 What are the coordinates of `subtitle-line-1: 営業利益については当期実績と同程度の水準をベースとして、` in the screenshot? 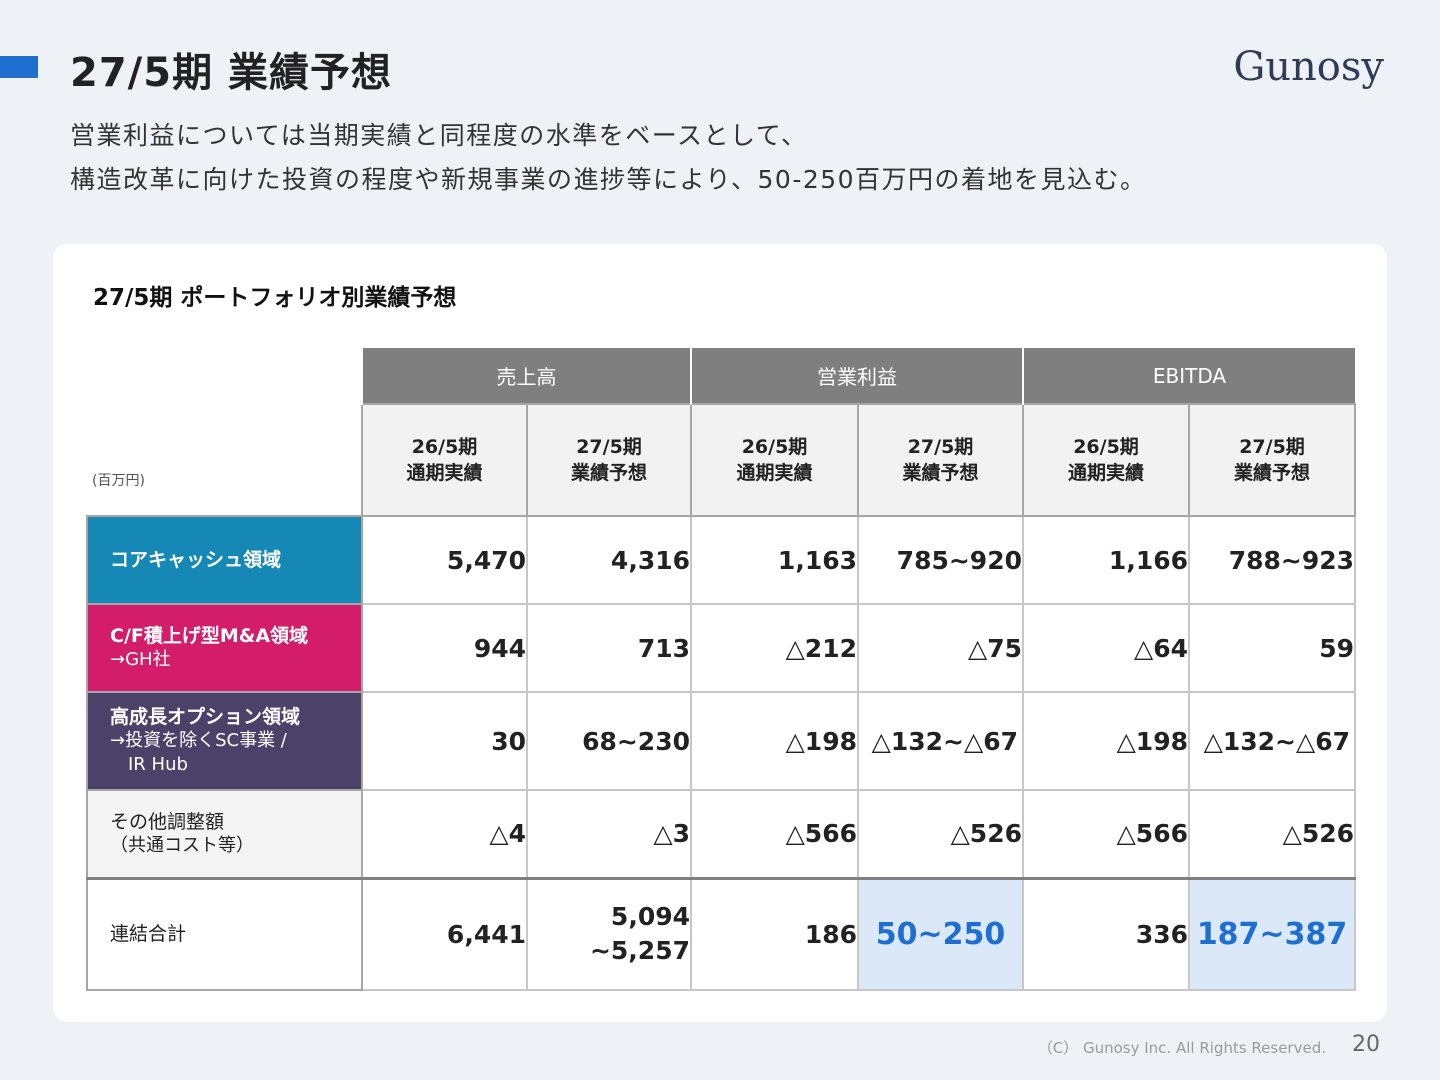 It's located at (439, 135).